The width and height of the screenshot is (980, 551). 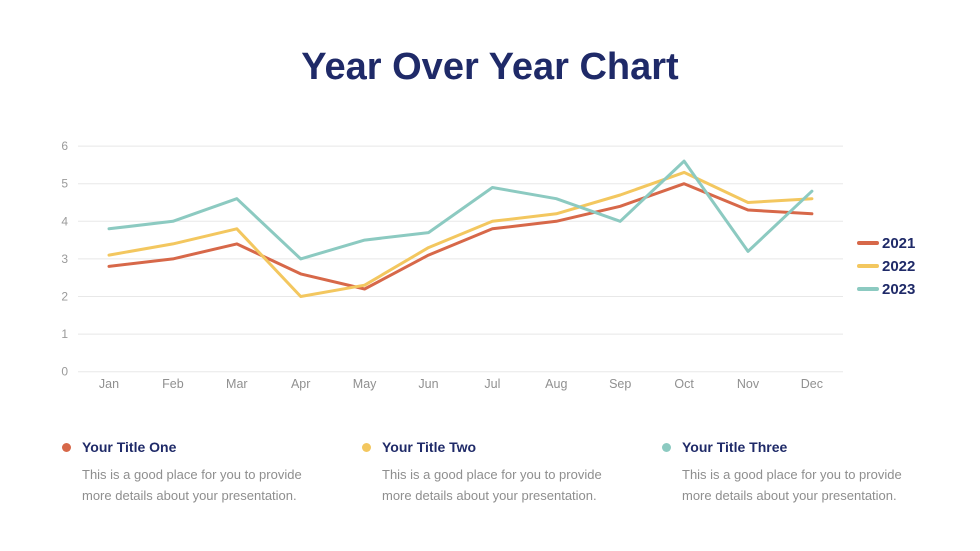 What do you see at coordinates (899, 289) in the screenshot?
I see `legend-label: 2023` at bounding box center [899, 289].